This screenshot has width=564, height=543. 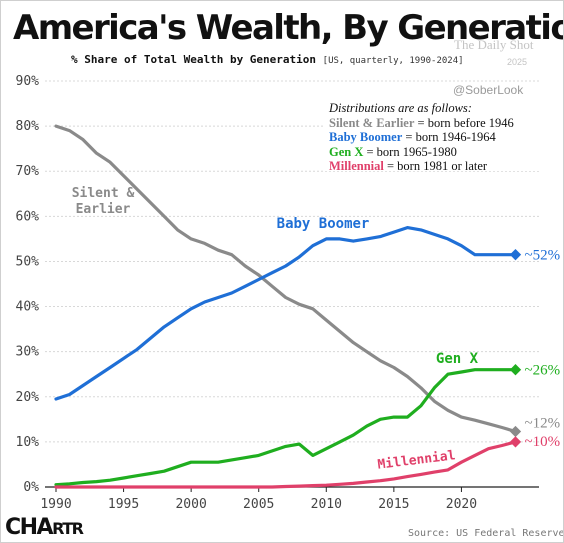 I want to click on chart-title: America's Wealth, By Generation, so click(x=288, y=28).